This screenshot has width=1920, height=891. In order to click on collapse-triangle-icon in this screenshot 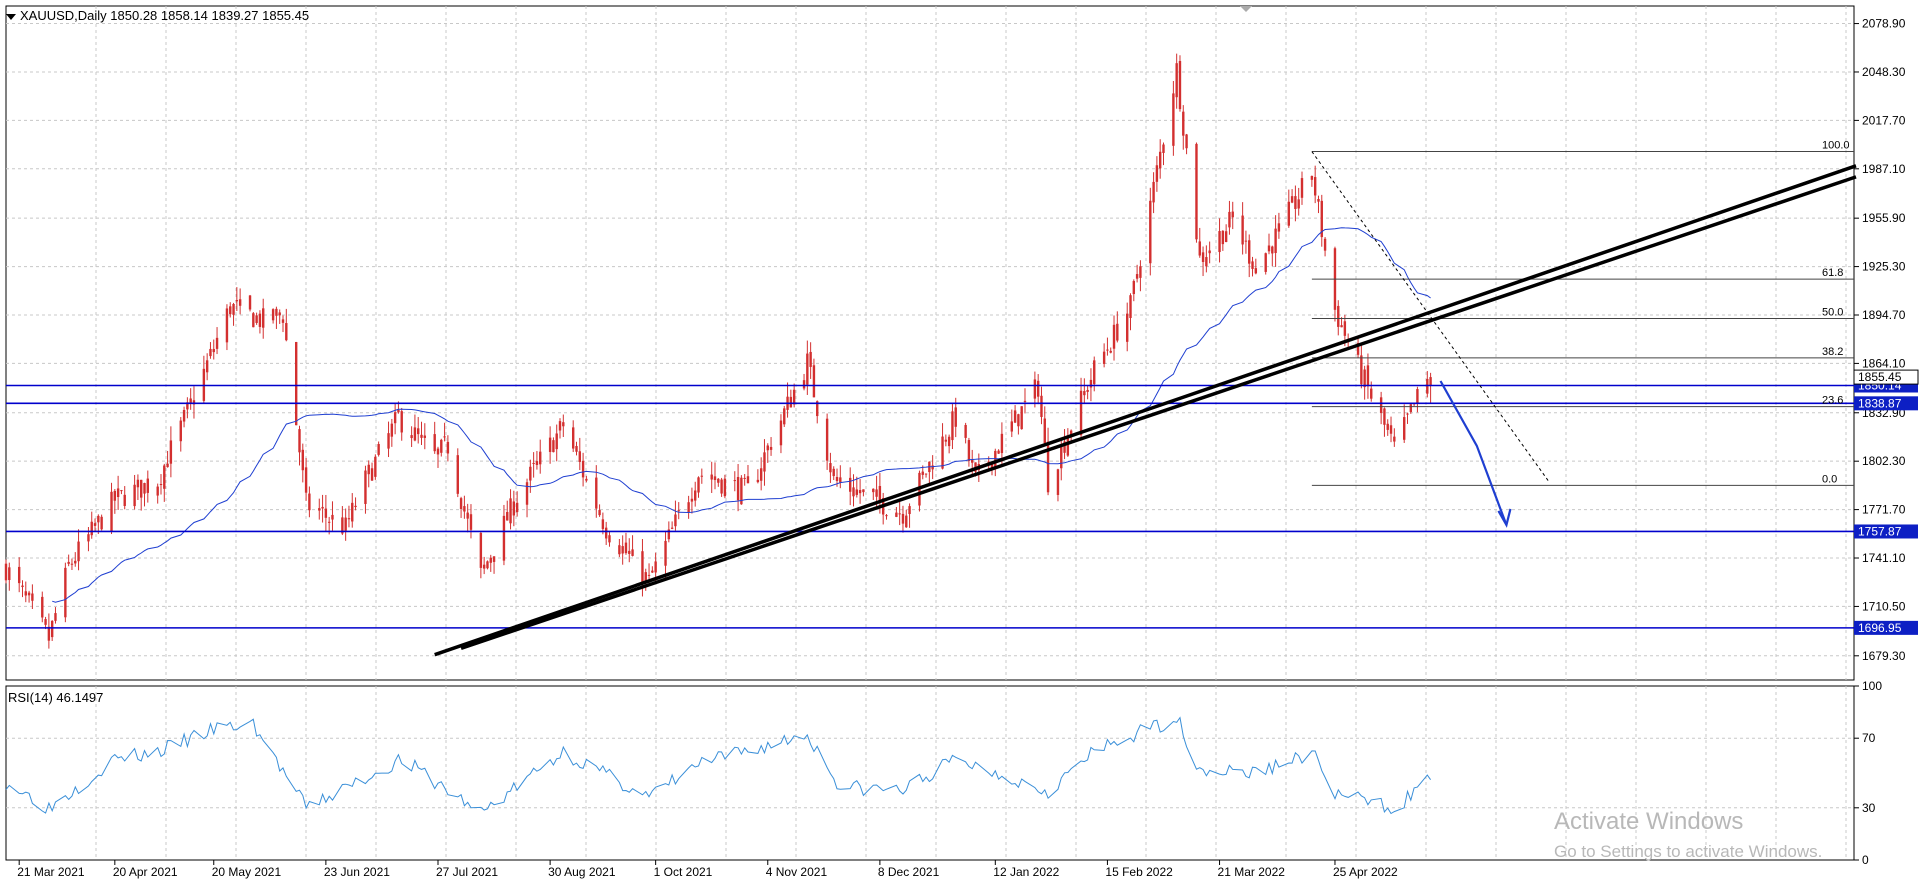, I will do `click(11, 16)`.